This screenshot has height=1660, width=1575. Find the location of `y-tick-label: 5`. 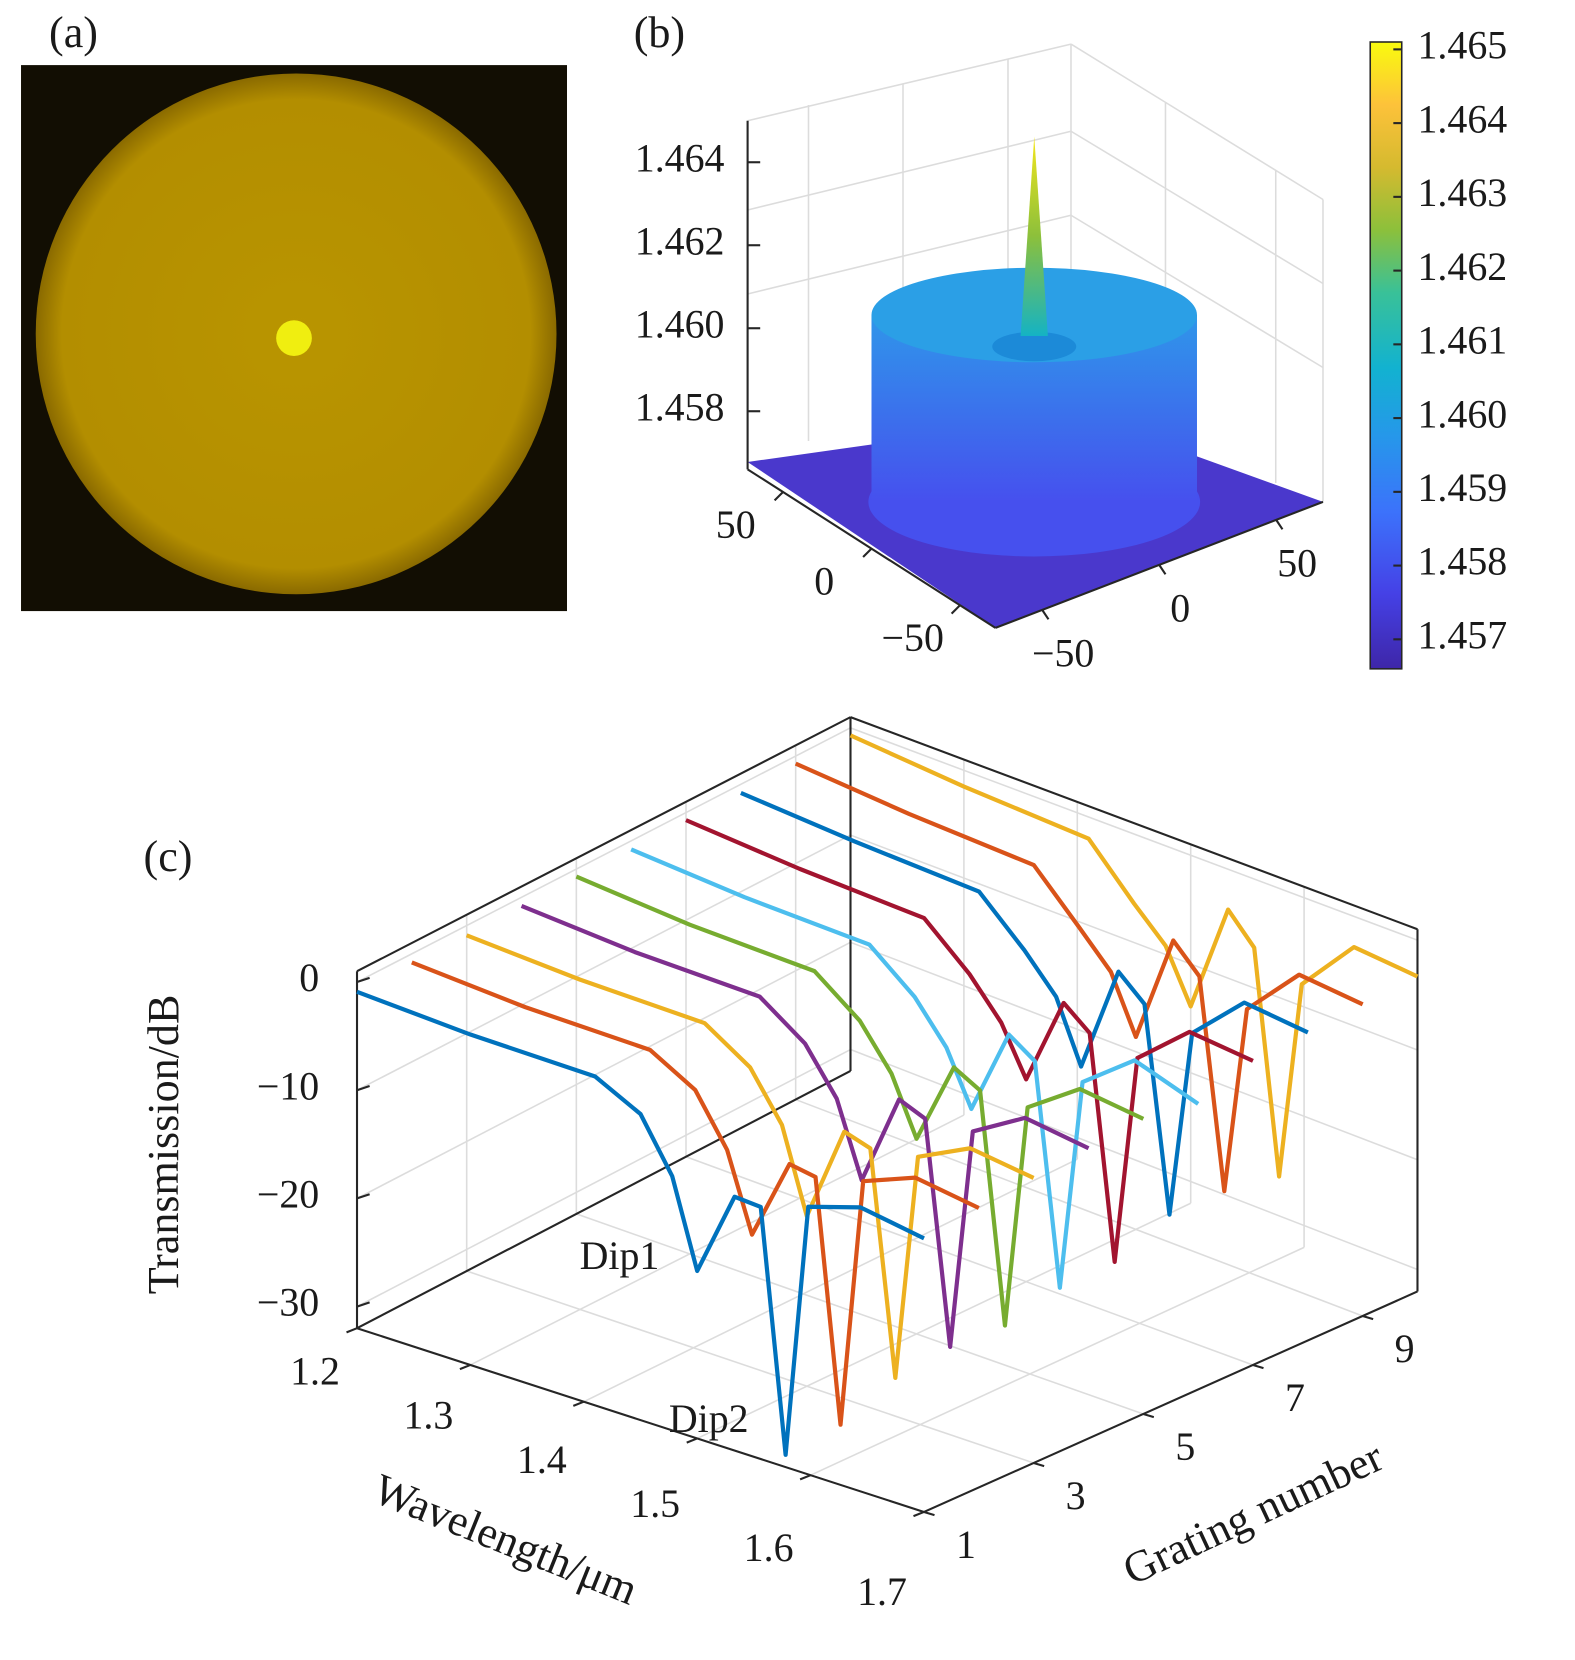

y-tick-label: 5 is located at coordinates (1185, 1446).